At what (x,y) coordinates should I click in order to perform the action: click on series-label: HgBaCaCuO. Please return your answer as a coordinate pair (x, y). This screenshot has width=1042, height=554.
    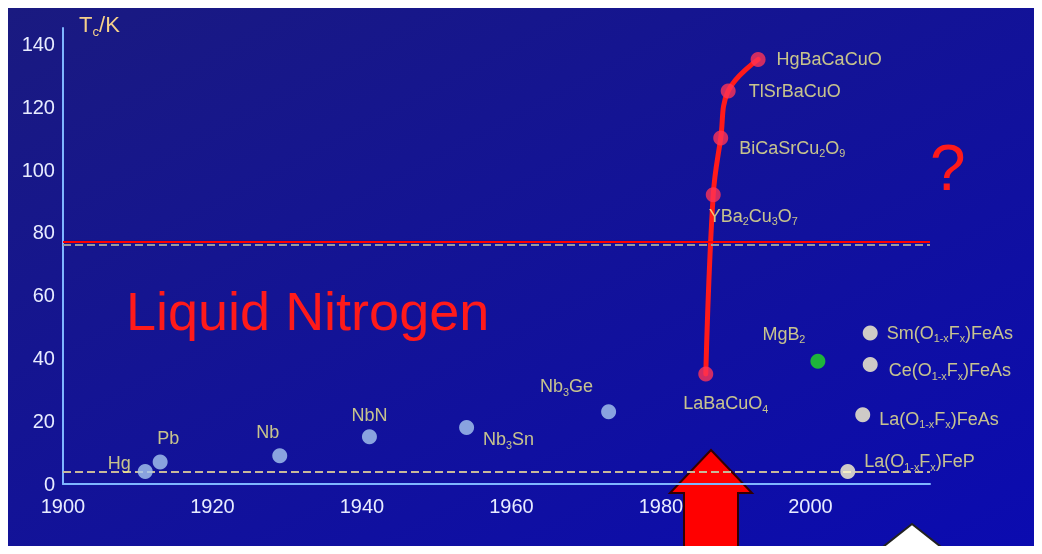
    Looking at the image, I should click on (829, 59).